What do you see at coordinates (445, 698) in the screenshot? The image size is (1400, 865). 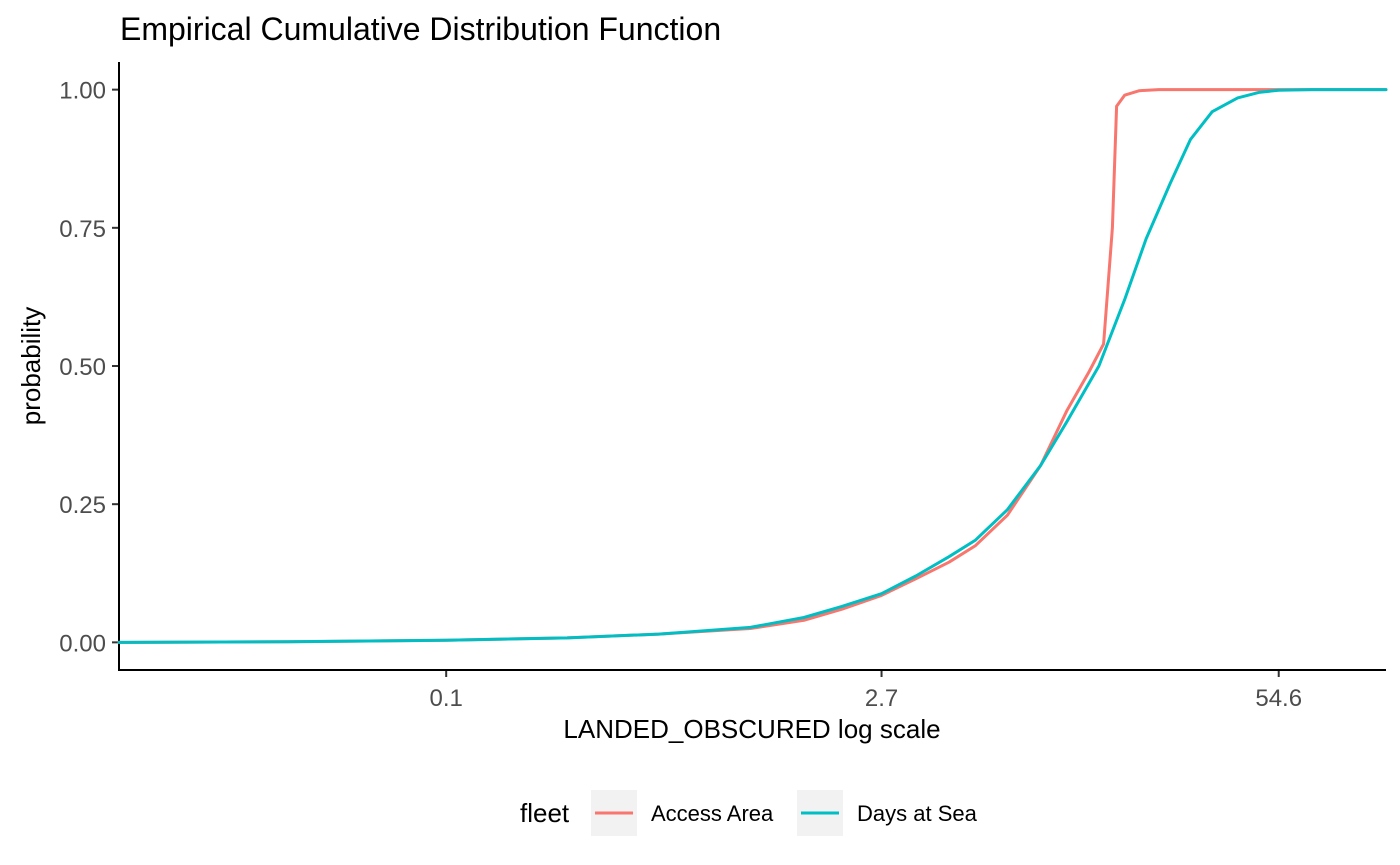 I see `x-tick-label: 0.1` at bounding box center [445, 698].